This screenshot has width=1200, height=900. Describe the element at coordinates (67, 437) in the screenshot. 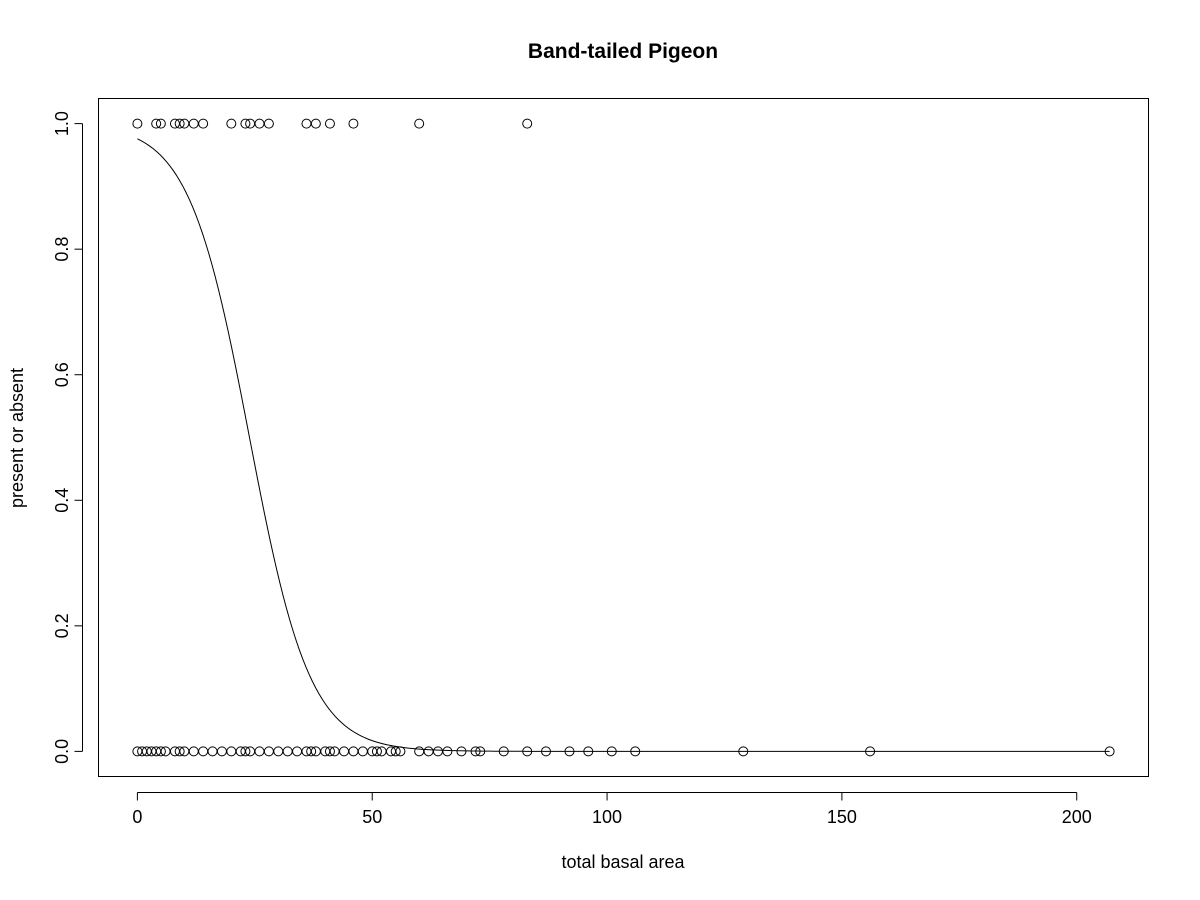

I see `y-axis: 0.0 0.2 0.4 0.6 0.8 1.0` at that location.